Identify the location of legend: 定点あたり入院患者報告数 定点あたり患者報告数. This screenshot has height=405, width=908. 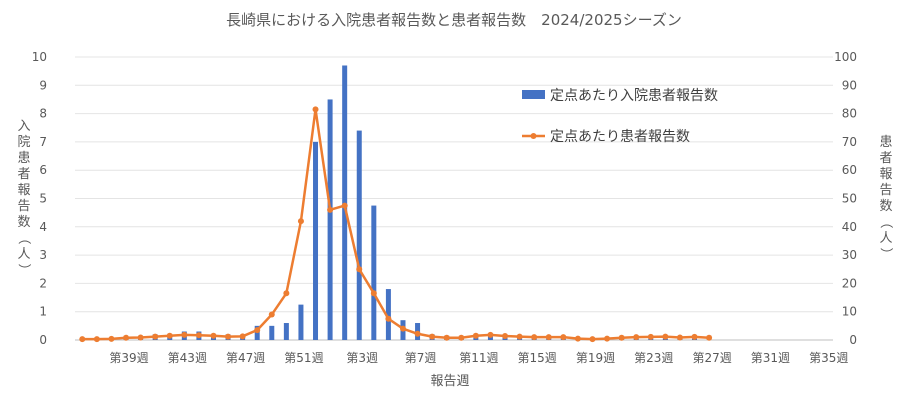
(620, 116).